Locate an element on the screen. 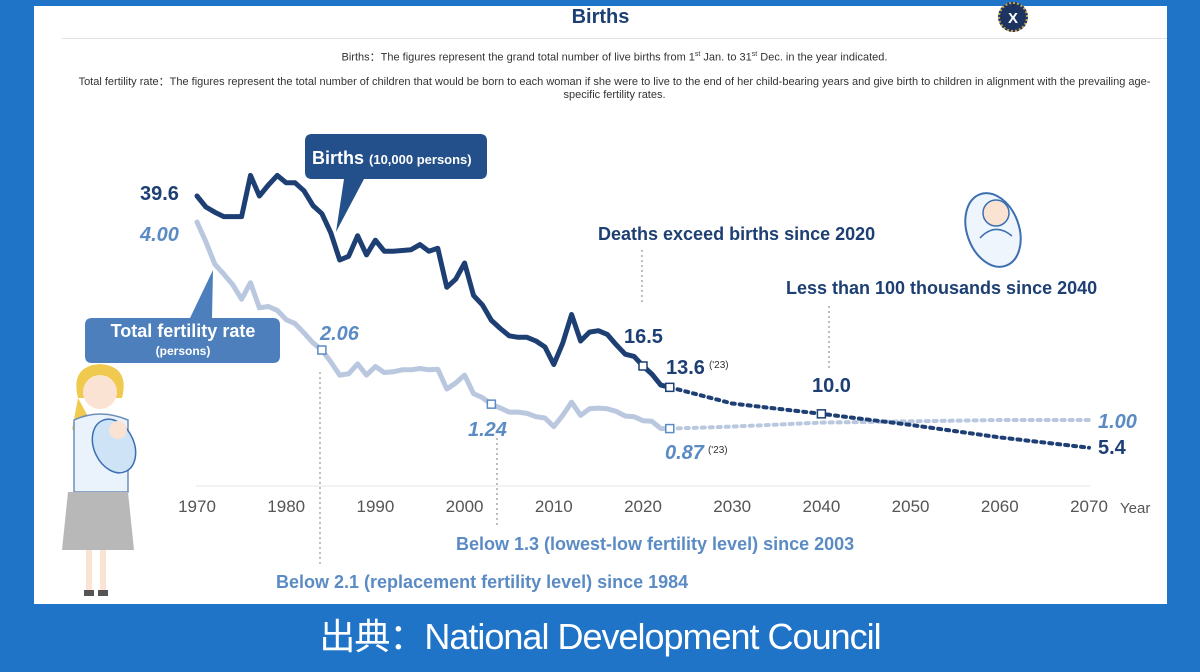 This screenshot has height=672, width=1200. x-axis-label: Year is located at coordinates (1135, 508).